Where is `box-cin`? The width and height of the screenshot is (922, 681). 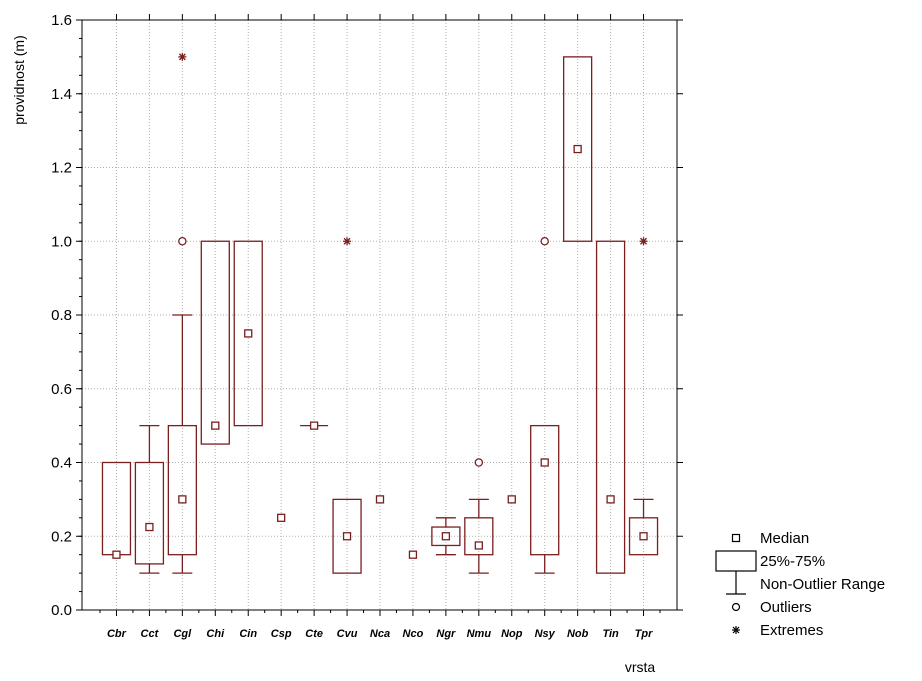
box-cin is located at coordinates (248, 333).